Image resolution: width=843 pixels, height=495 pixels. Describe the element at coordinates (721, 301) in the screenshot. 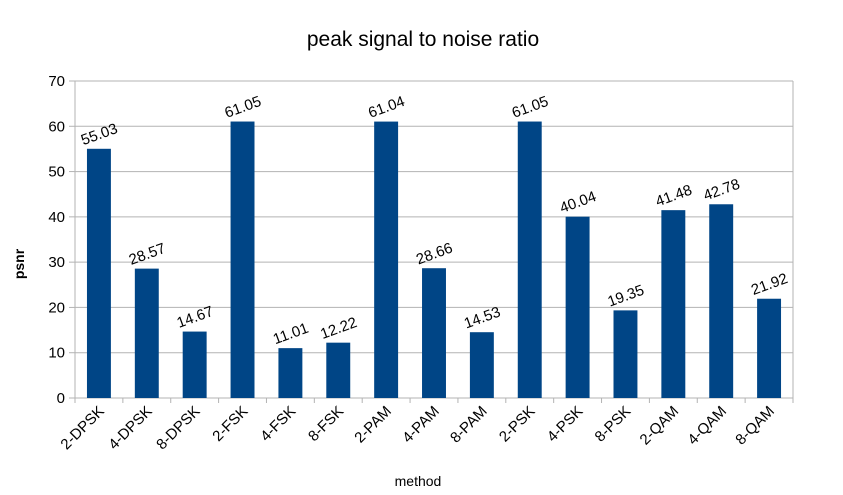

I see `bar-4-qam` at that location.